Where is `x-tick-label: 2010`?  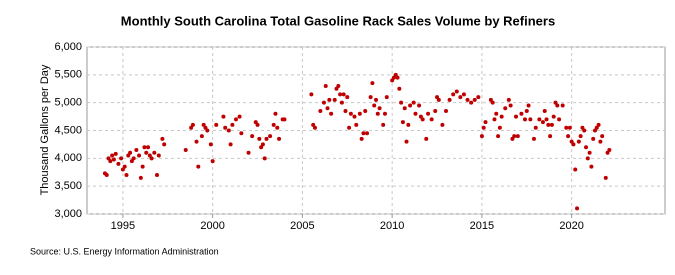 x-tick-label: 2010 is located at coordinates (392, 226).